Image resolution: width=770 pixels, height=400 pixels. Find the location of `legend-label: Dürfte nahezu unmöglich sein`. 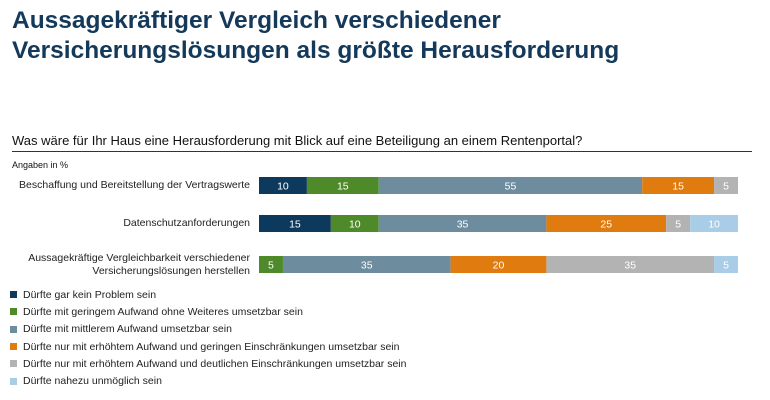

legend-label: Dürfte nahezu unmöglich sein is located at coordinates (92, 381).